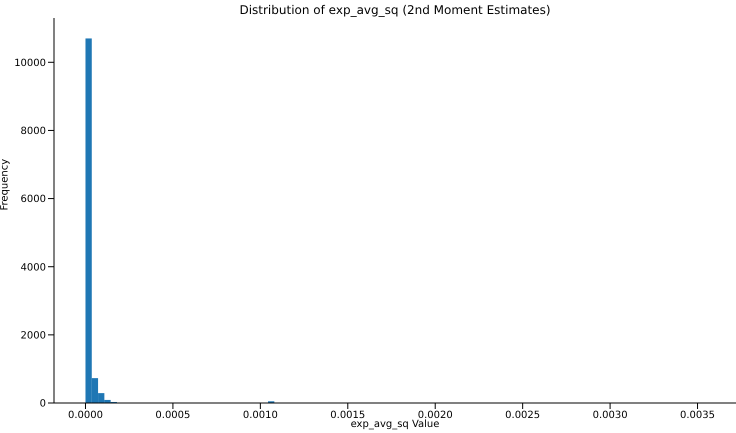  I want to click on x-tick-label: 0.0035, so click(698, 416).